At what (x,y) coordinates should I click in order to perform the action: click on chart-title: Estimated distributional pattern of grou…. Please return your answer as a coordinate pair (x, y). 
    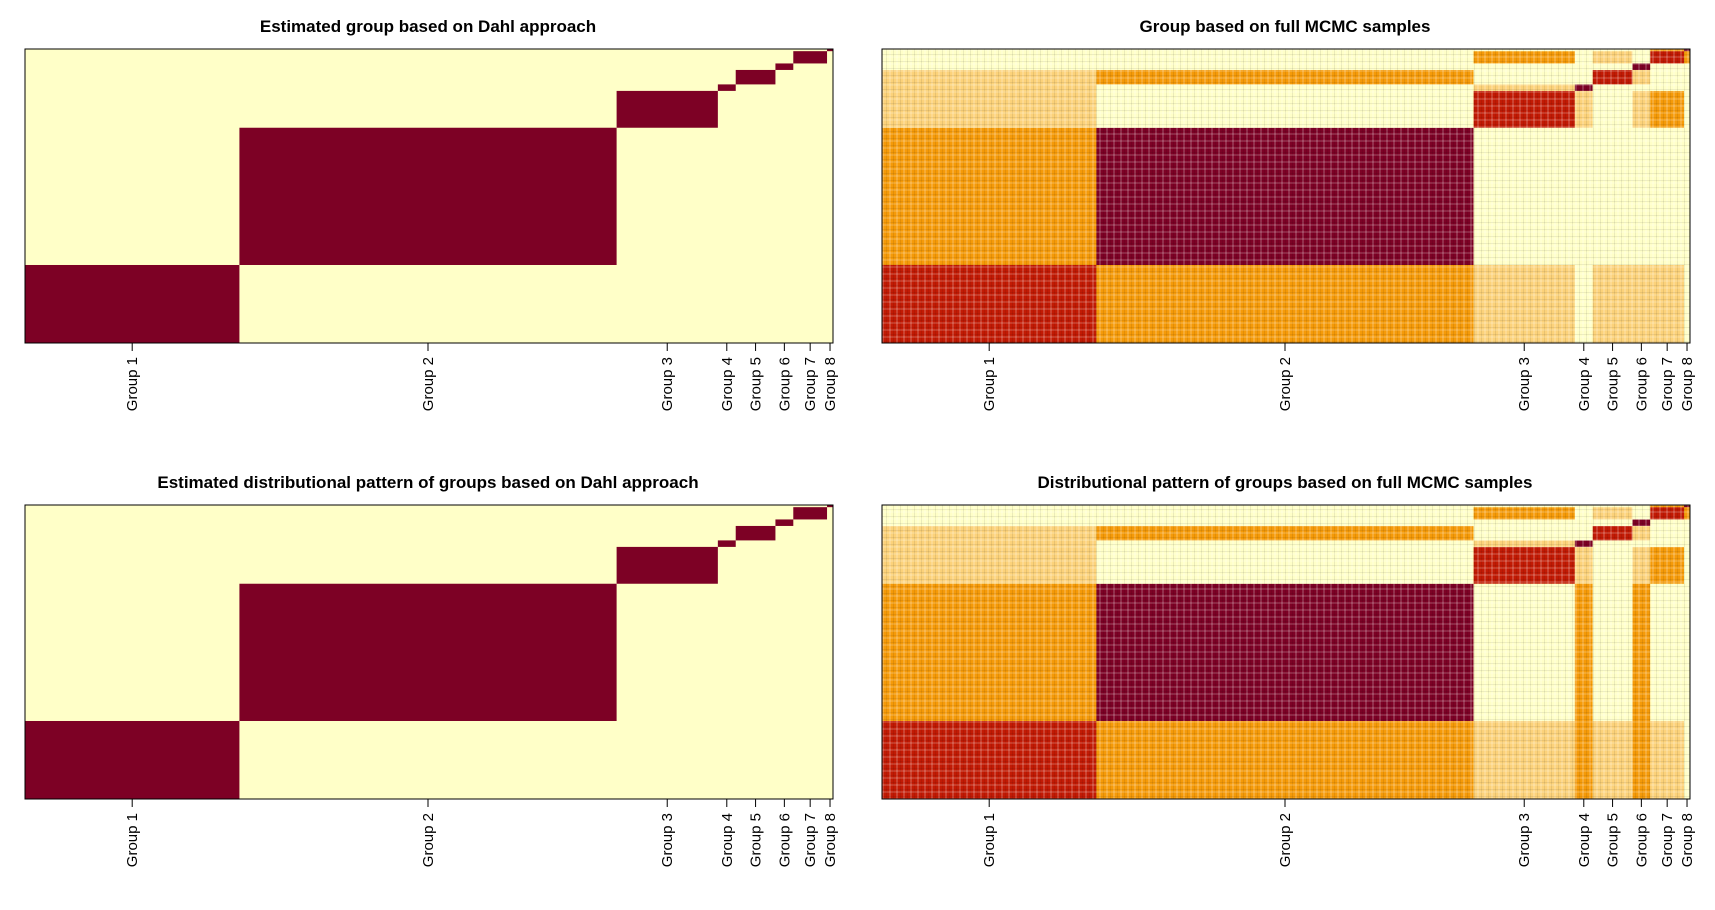
    Looking at the image, I should click on (427, 482).